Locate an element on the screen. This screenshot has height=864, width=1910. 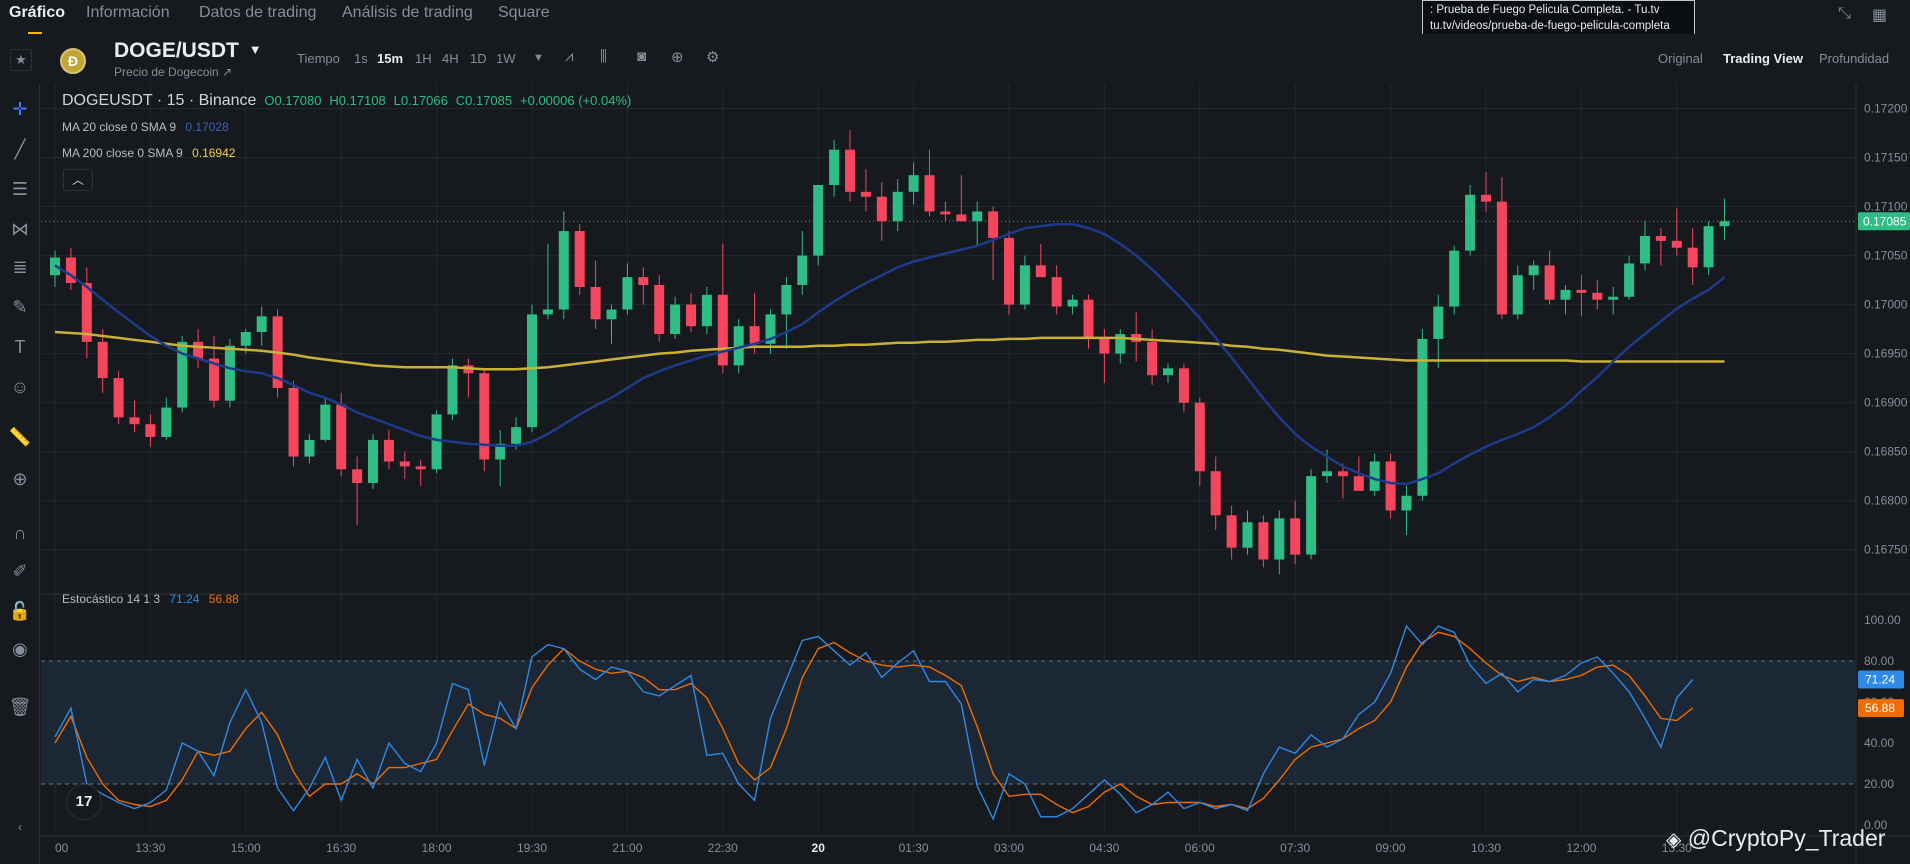
time-tick-label: 07:30 is located at coordinates (1295, 848).